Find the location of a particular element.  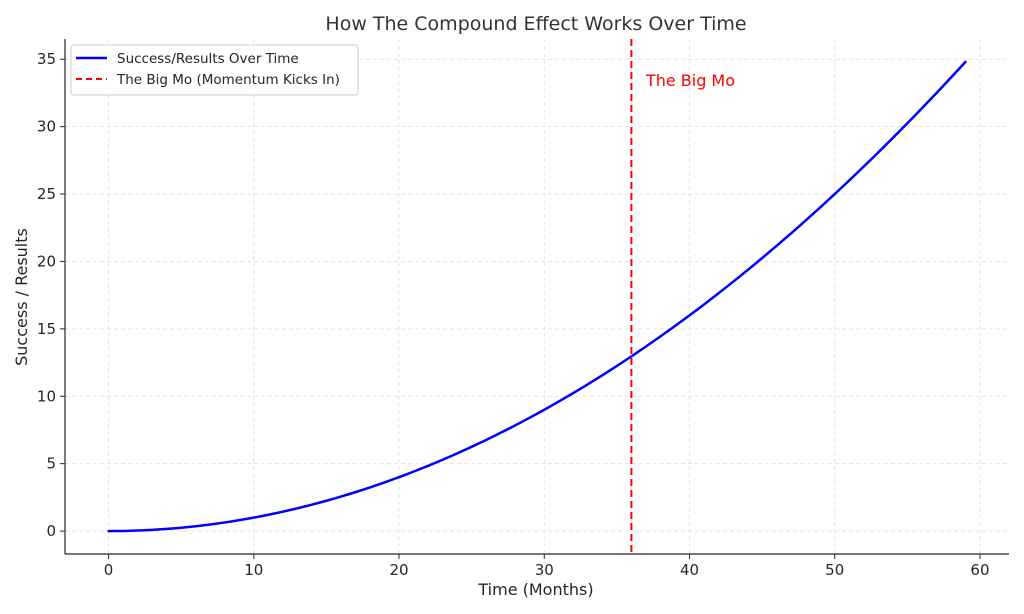

legend-frame is located at coordinates (214, 70).